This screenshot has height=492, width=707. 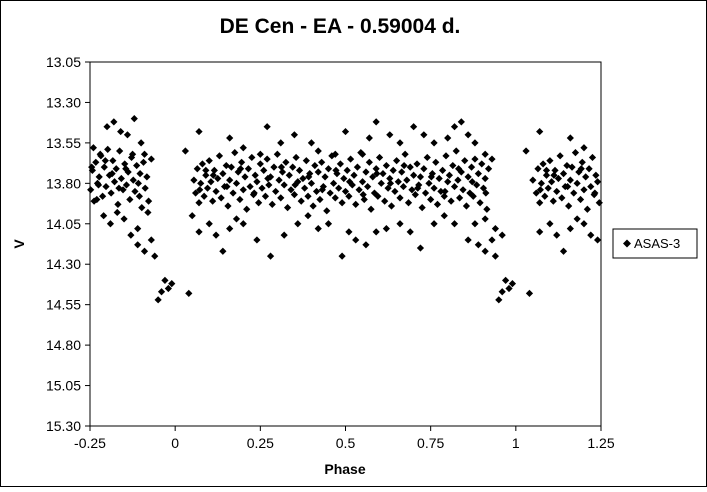 What do you see at coordinates (63, 224) in the screenshot?
I see `y-tick-label: 14.05` at bounding box center [63, 224].